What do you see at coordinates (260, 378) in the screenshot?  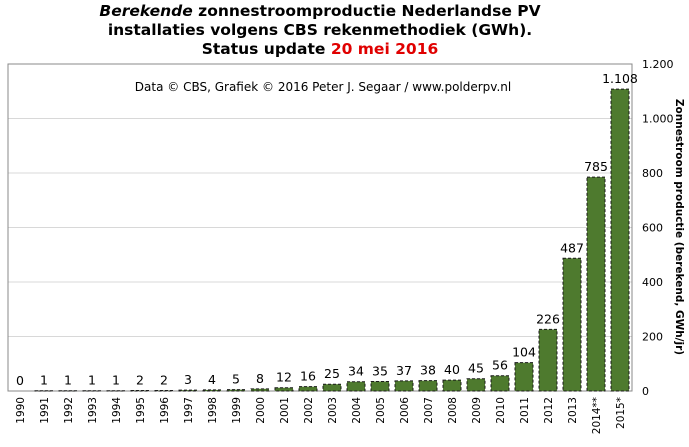 I see `data-label: 8` at bounding box center [260, 378].